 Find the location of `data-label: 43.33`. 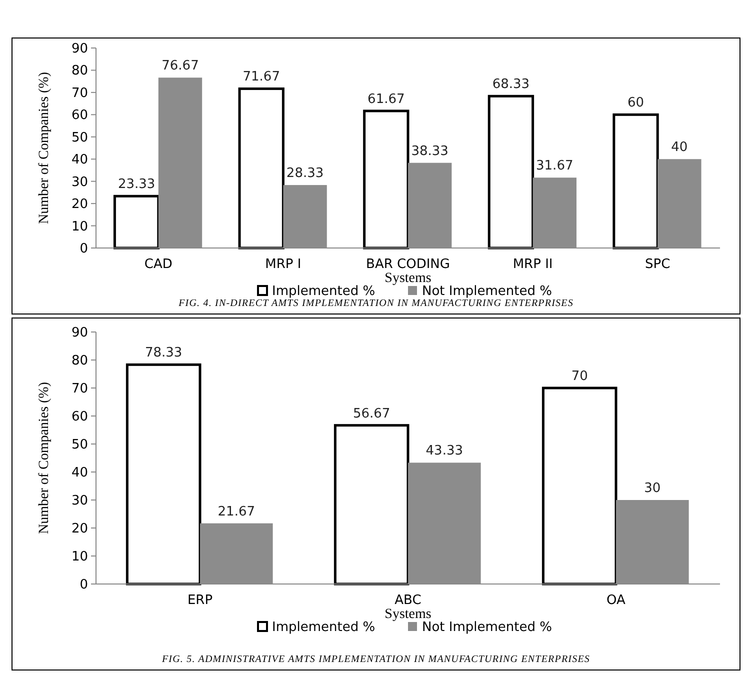

data-label: 43.33 is located at coordinates (445, 451).